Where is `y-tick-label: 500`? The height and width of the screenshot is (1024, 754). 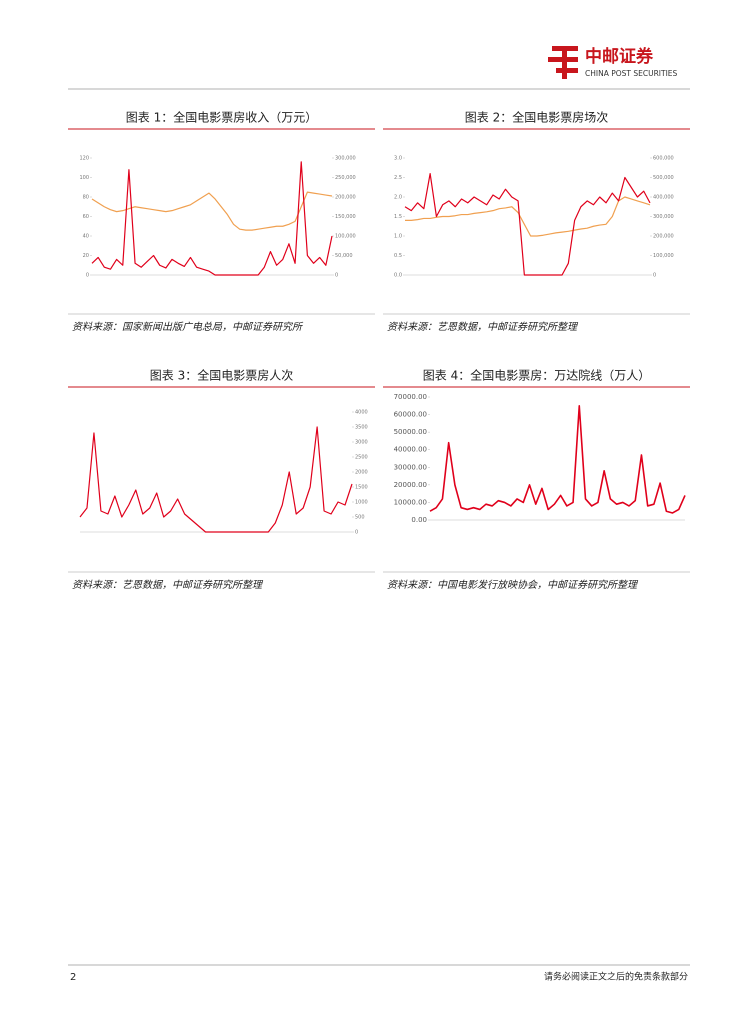 y-tick-label: 500 is located at coordinates (360, 518).